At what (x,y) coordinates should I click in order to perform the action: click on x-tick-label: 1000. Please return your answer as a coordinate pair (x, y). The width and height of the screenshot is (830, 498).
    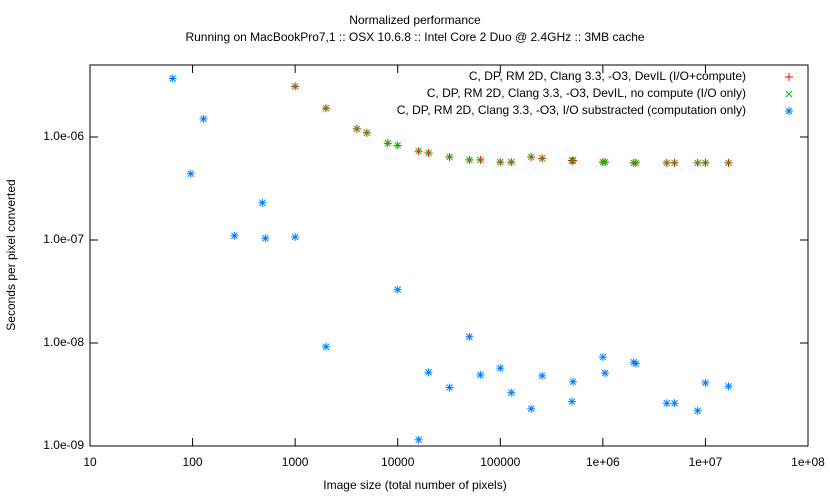
    Looking at the image, I should click on (295, 462).